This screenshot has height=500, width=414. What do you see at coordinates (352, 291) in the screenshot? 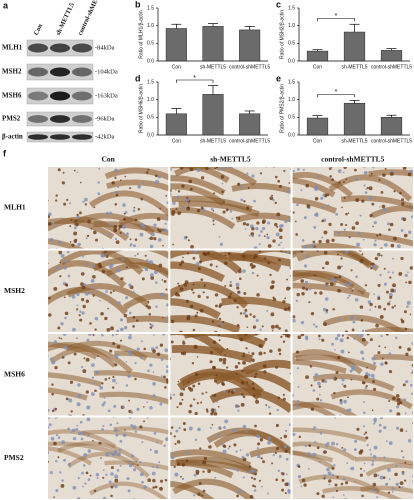
I see `ihc-frame` at bounding box center [352, 291].